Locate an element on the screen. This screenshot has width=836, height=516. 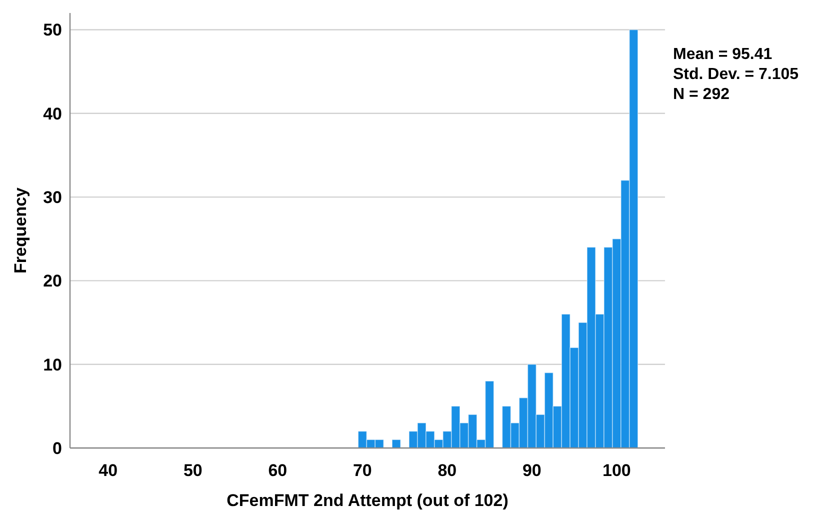
text: Std. Dev. = 7.105 is located at coordinates (736, 74).